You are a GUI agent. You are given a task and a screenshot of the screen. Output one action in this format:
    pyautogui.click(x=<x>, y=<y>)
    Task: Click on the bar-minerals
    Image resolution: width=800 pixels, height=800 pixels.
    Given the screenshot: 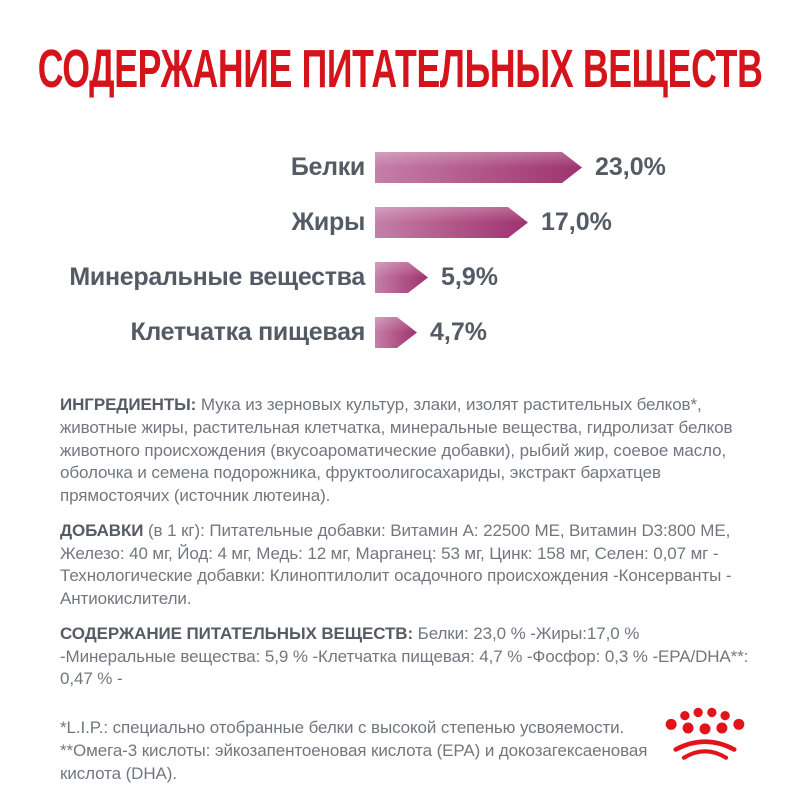 What is the action you would take?
    pyautogui.click(x=401, y=277)
    